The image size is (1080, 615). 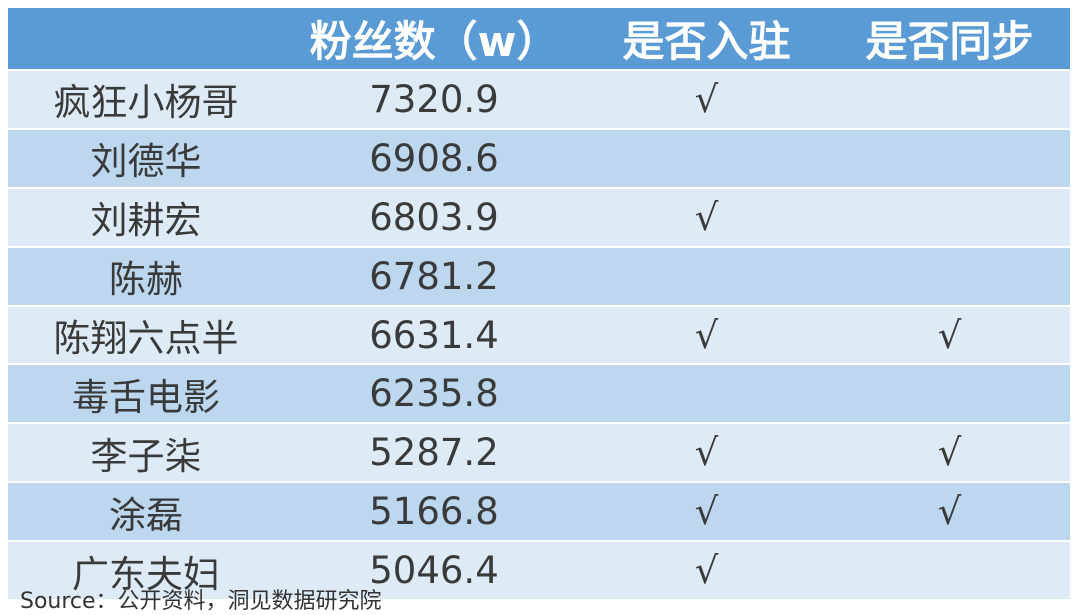 What do you see at coordinates (146, 570) in the screenshot?
I see `name-cell: 广东夫妇` at bounding box center [146, 570].